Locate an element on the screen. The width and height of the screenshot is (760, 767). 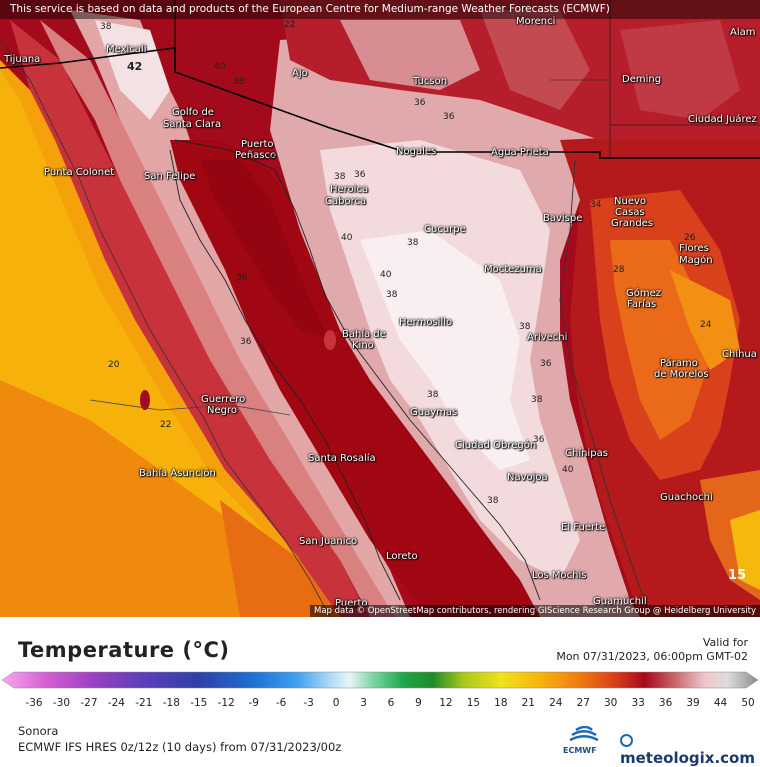
colorbar-tick-label: -3 is located at coordinates (308, 703).